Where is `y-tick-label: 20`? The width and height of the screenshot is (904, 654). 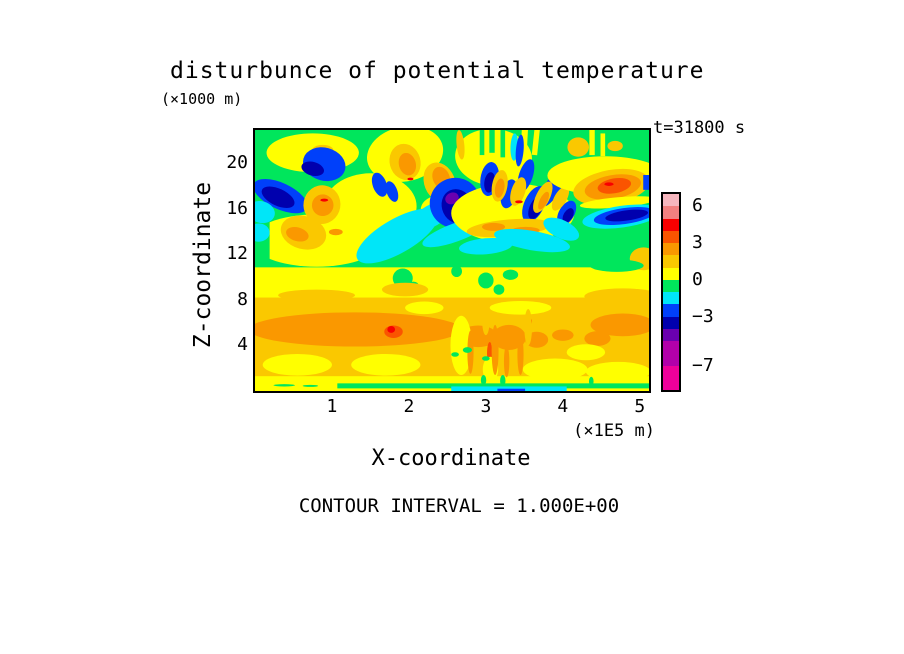 y-tick-label: 20 is located at coordinates (237, 163).